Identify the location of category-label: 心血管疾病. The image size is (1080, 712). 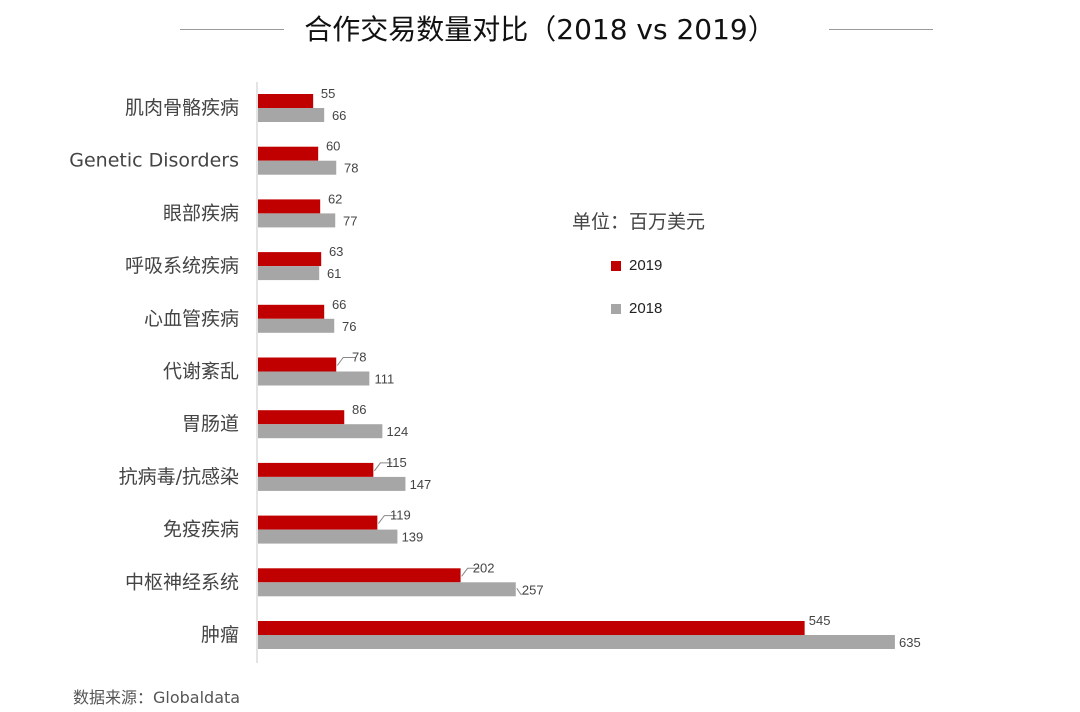
(191, 319).